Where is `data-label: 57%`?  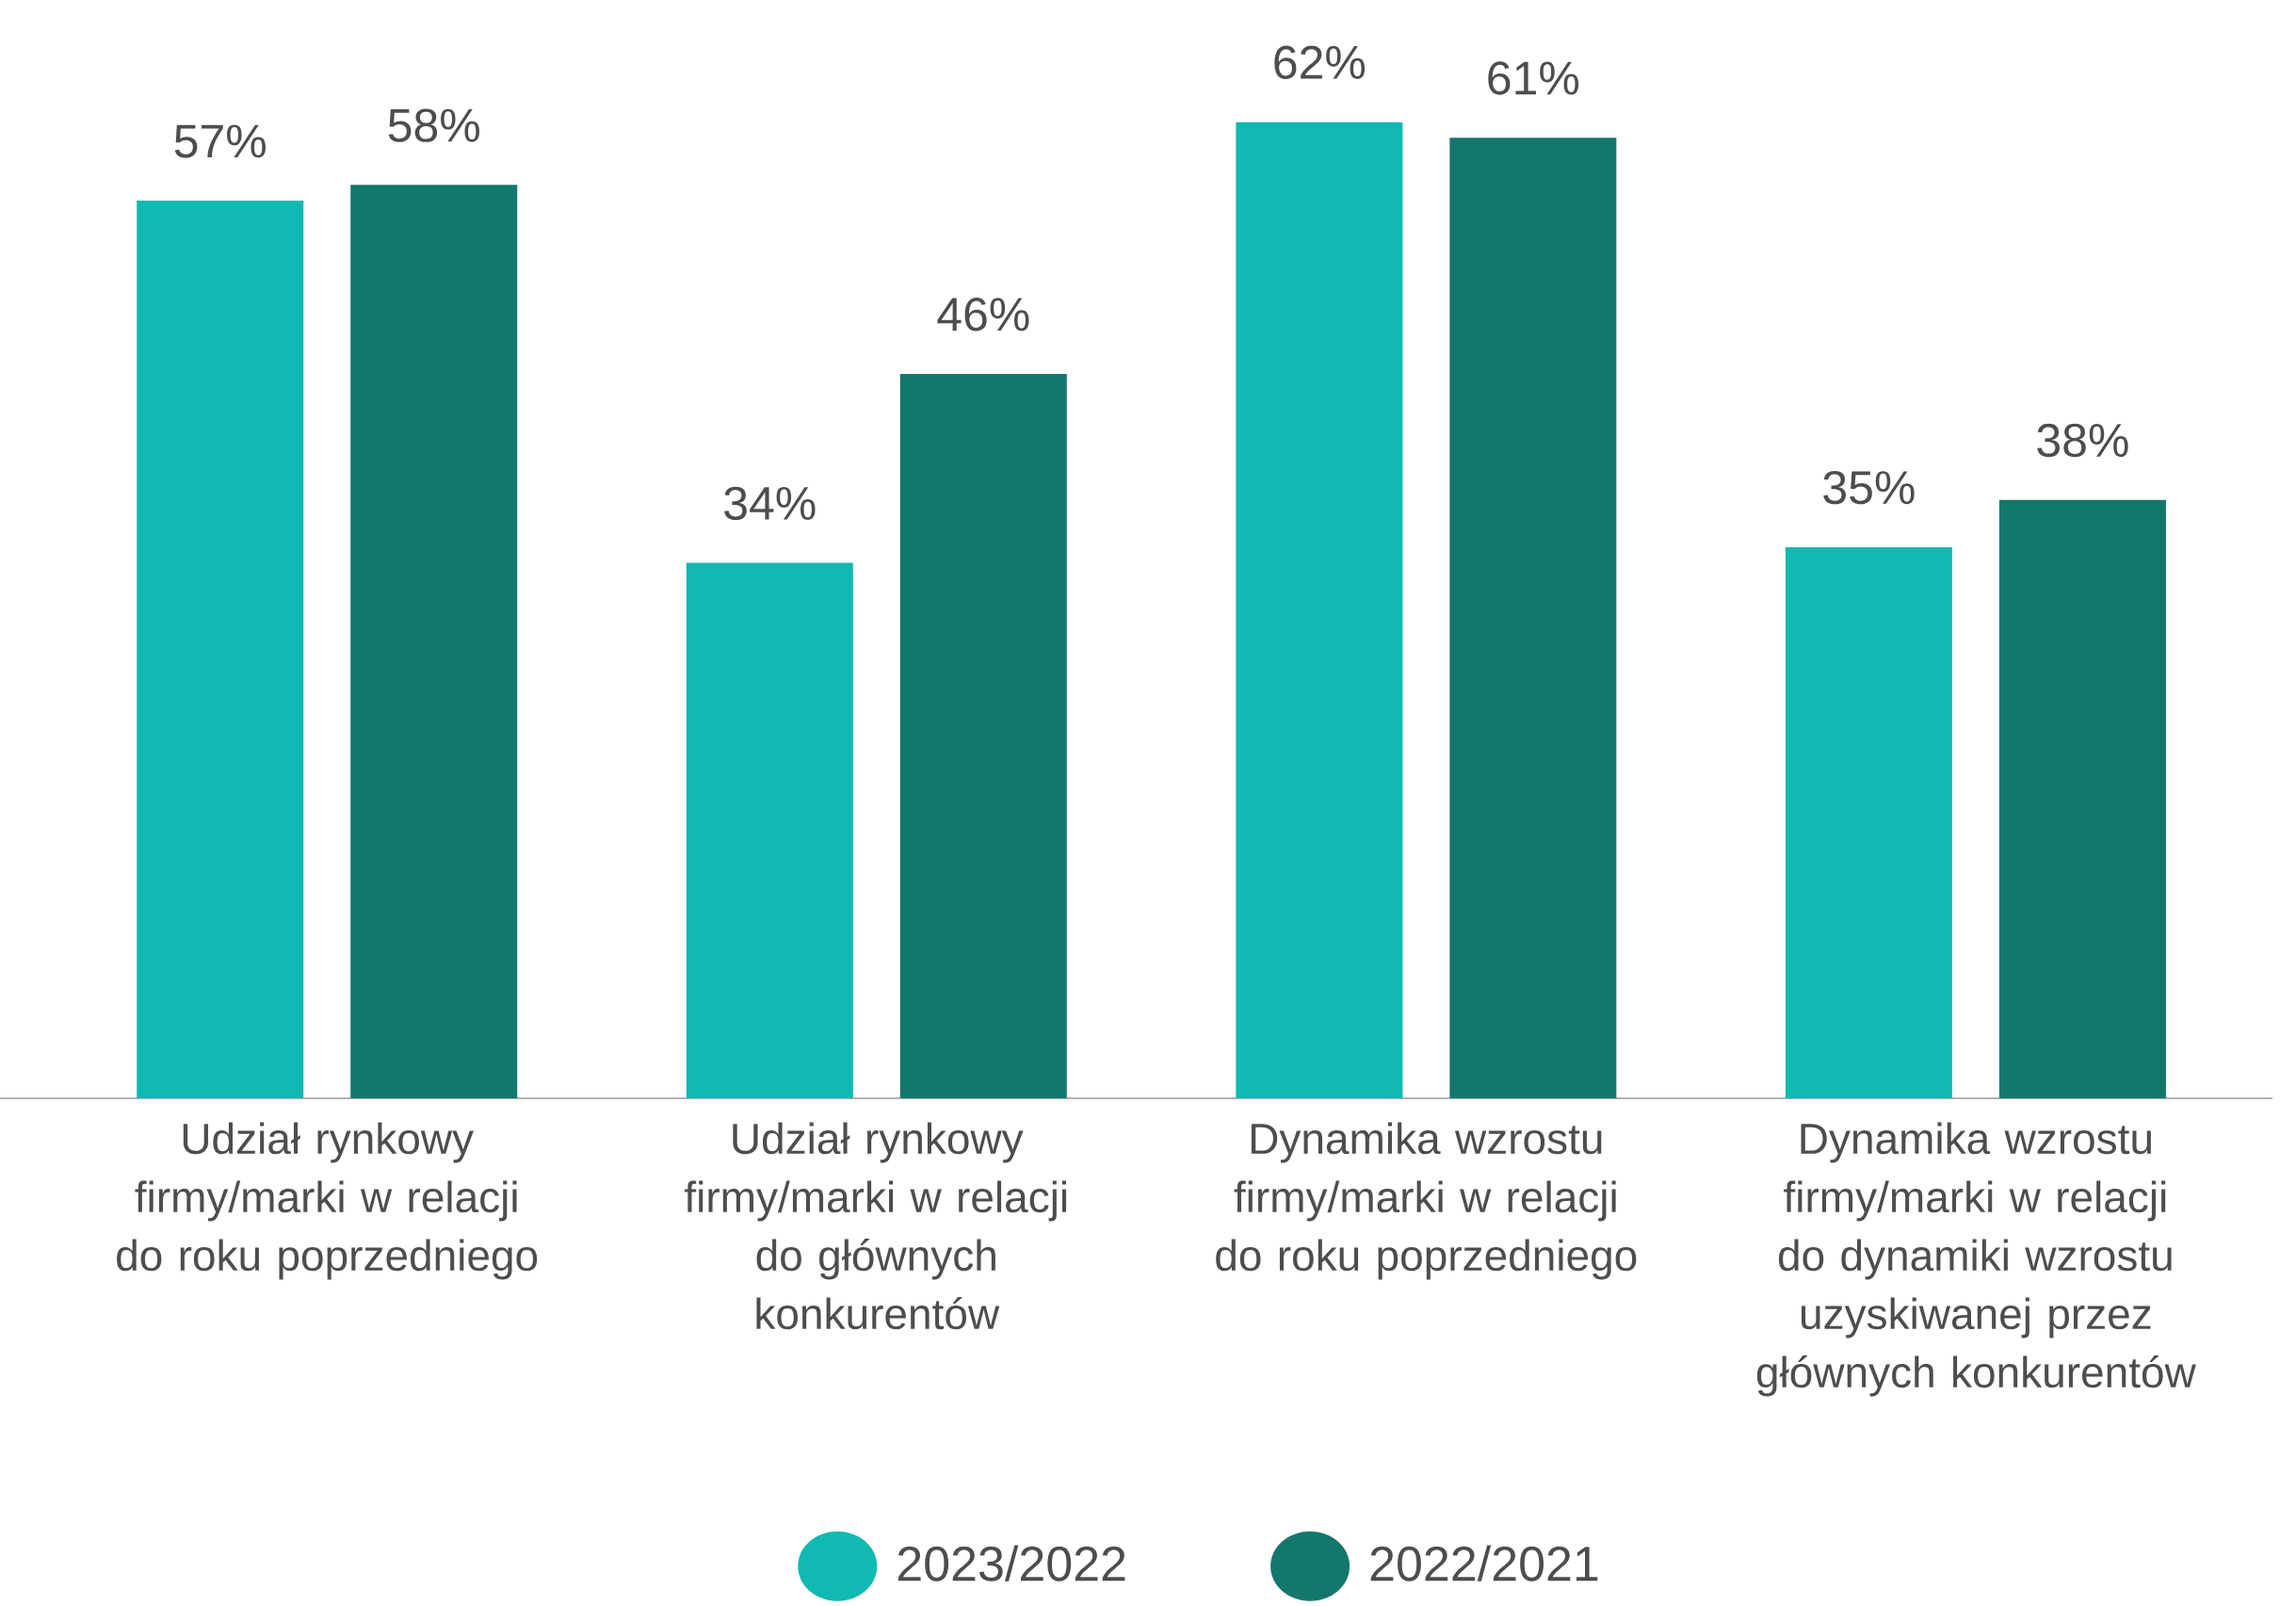
data-label: 57% is located at coordinates (220, 141).